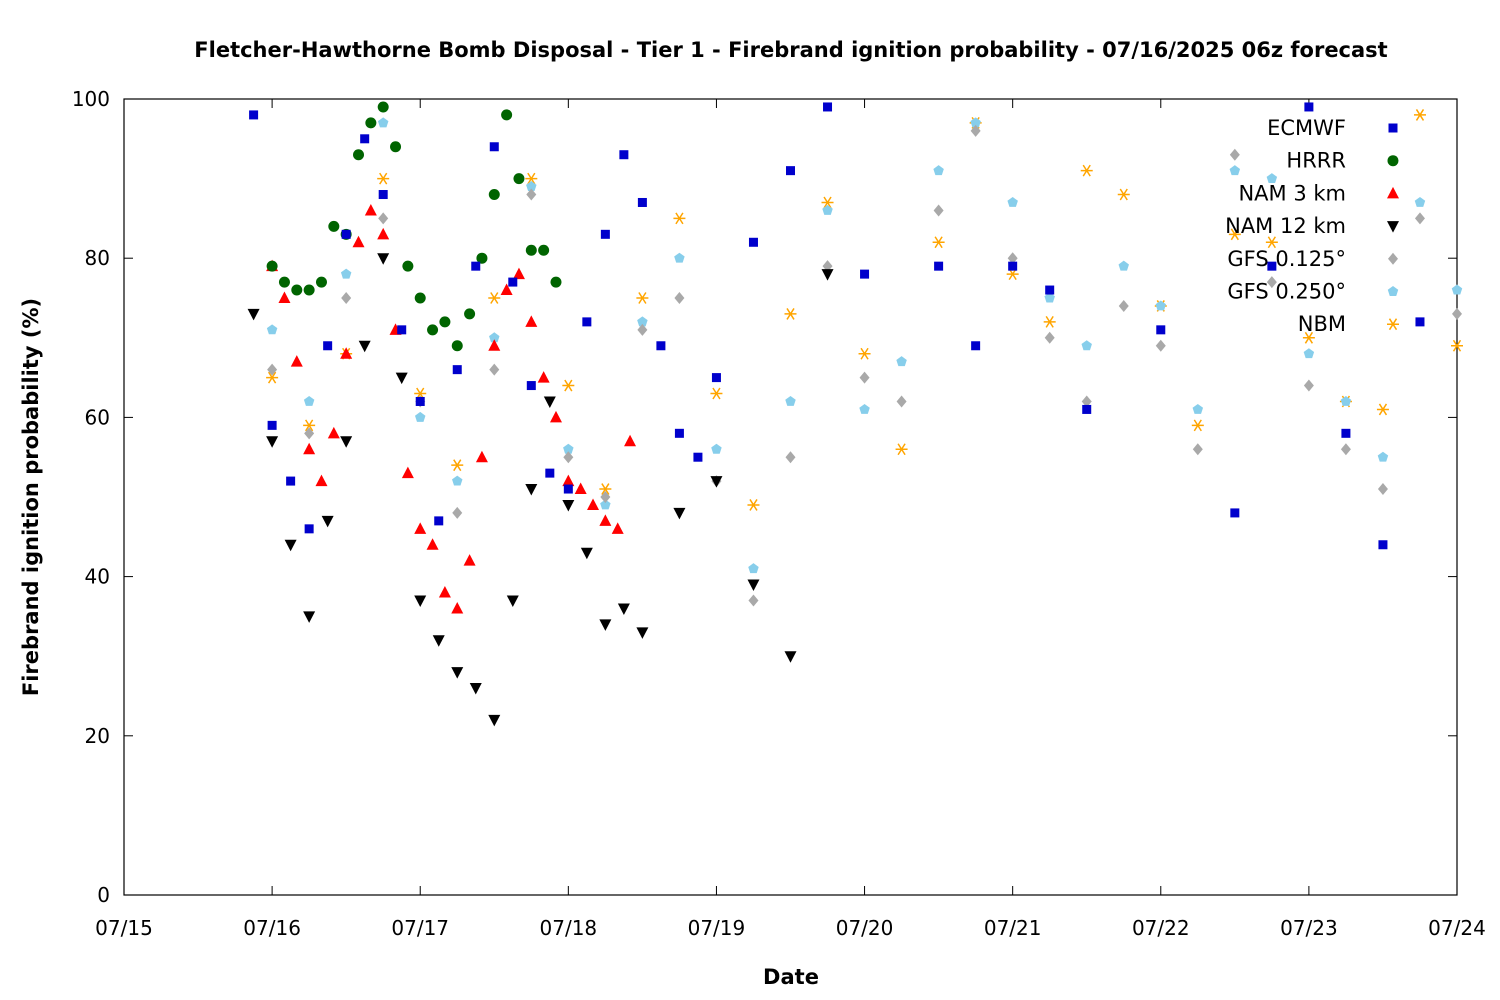  Describe the element at coordinates (1013, 928) in the screenshot. I see `x-tick-label: 07/21` at that location.